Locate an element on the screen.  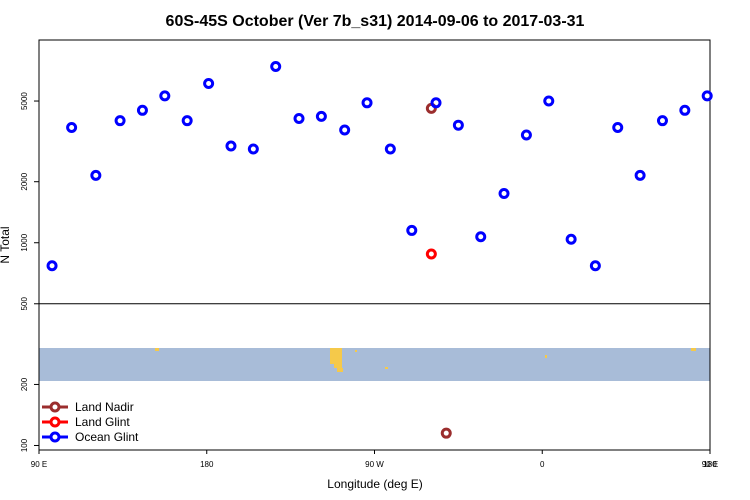
x-axis-label: Longitude (deg E) is located at coordinates (374, 484).